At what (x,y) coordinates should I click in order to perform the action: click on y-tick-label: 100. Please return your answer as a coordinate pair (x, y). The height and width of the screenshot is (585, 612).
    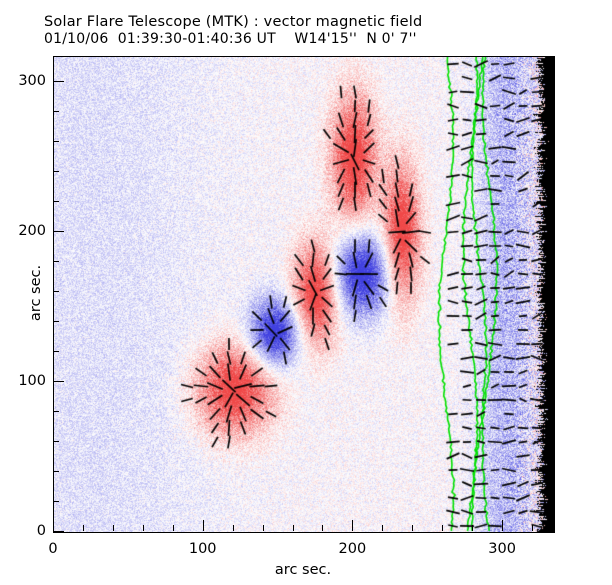
    Looking at the image, I should click on (32, 381).